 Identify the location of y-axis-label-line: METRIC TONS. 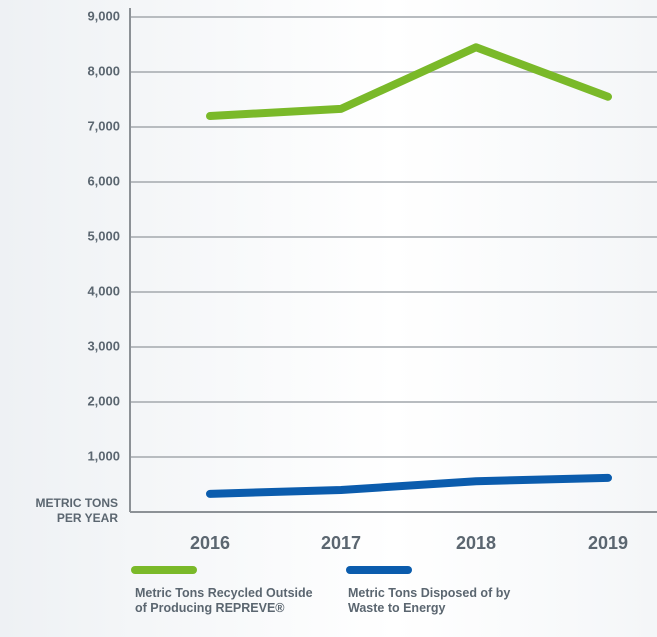
(77, 503).